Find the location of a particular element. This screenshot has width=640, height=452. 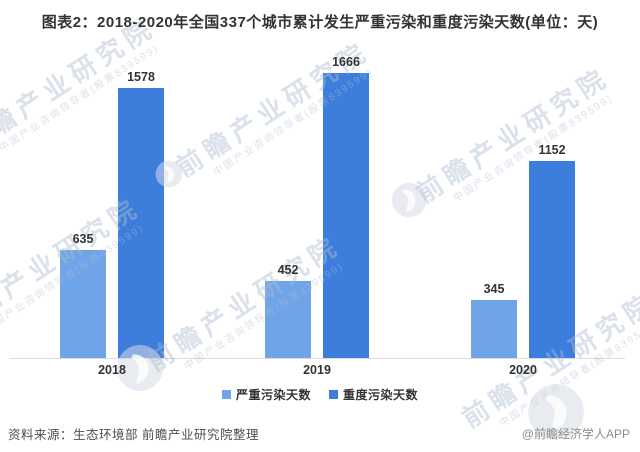

bar-series2-2020 is located at coordinates (552, 260).